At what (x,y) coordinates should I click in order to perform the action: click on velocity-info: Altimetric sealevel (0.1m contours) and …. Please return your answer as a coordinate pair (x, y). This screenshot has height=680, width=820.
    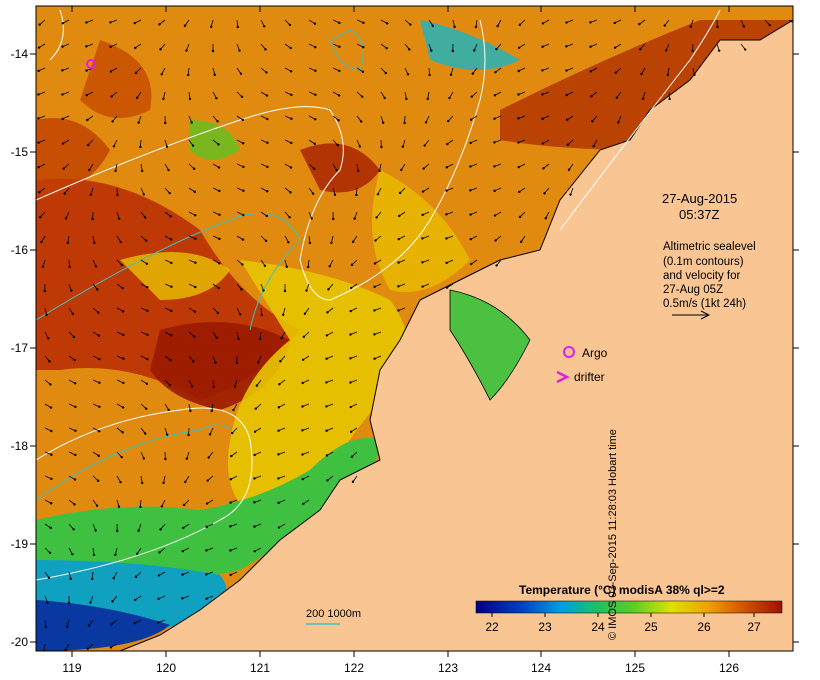
    Looking at the image, I should click on (709, 280).